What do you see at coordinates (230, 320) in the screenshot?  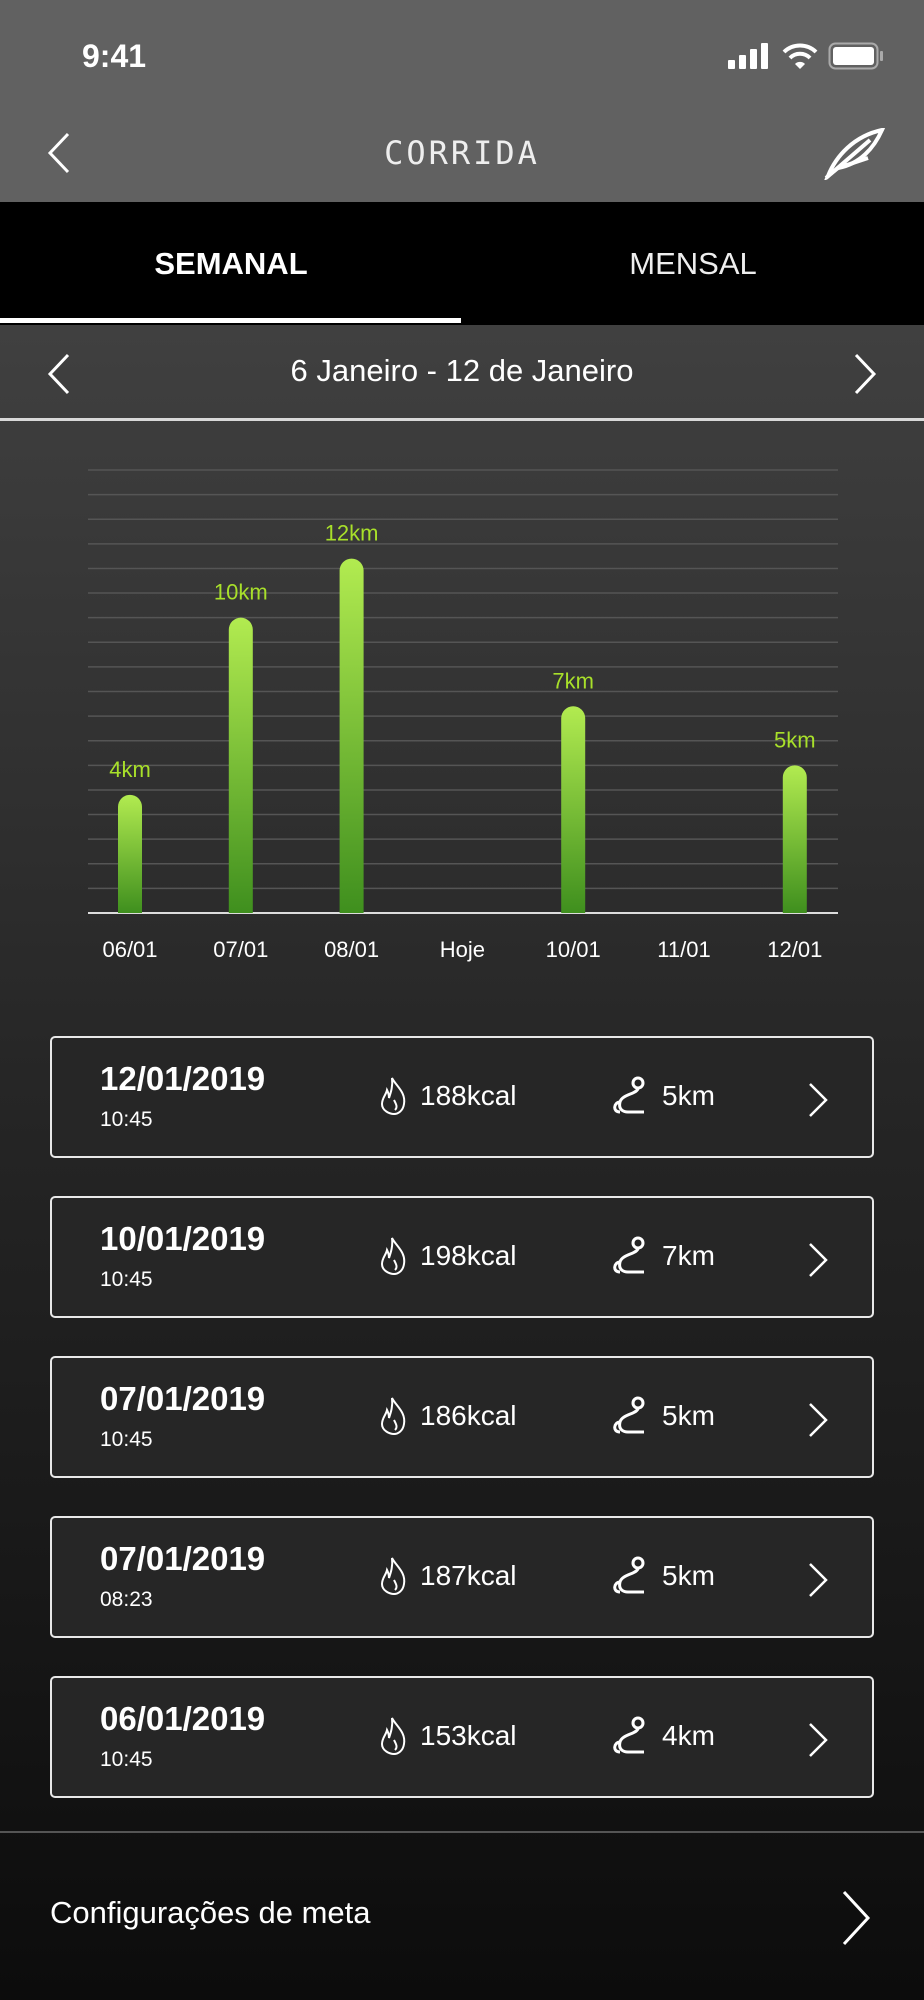 I see `active-tab-indicator` at bounding box center [230, 320].